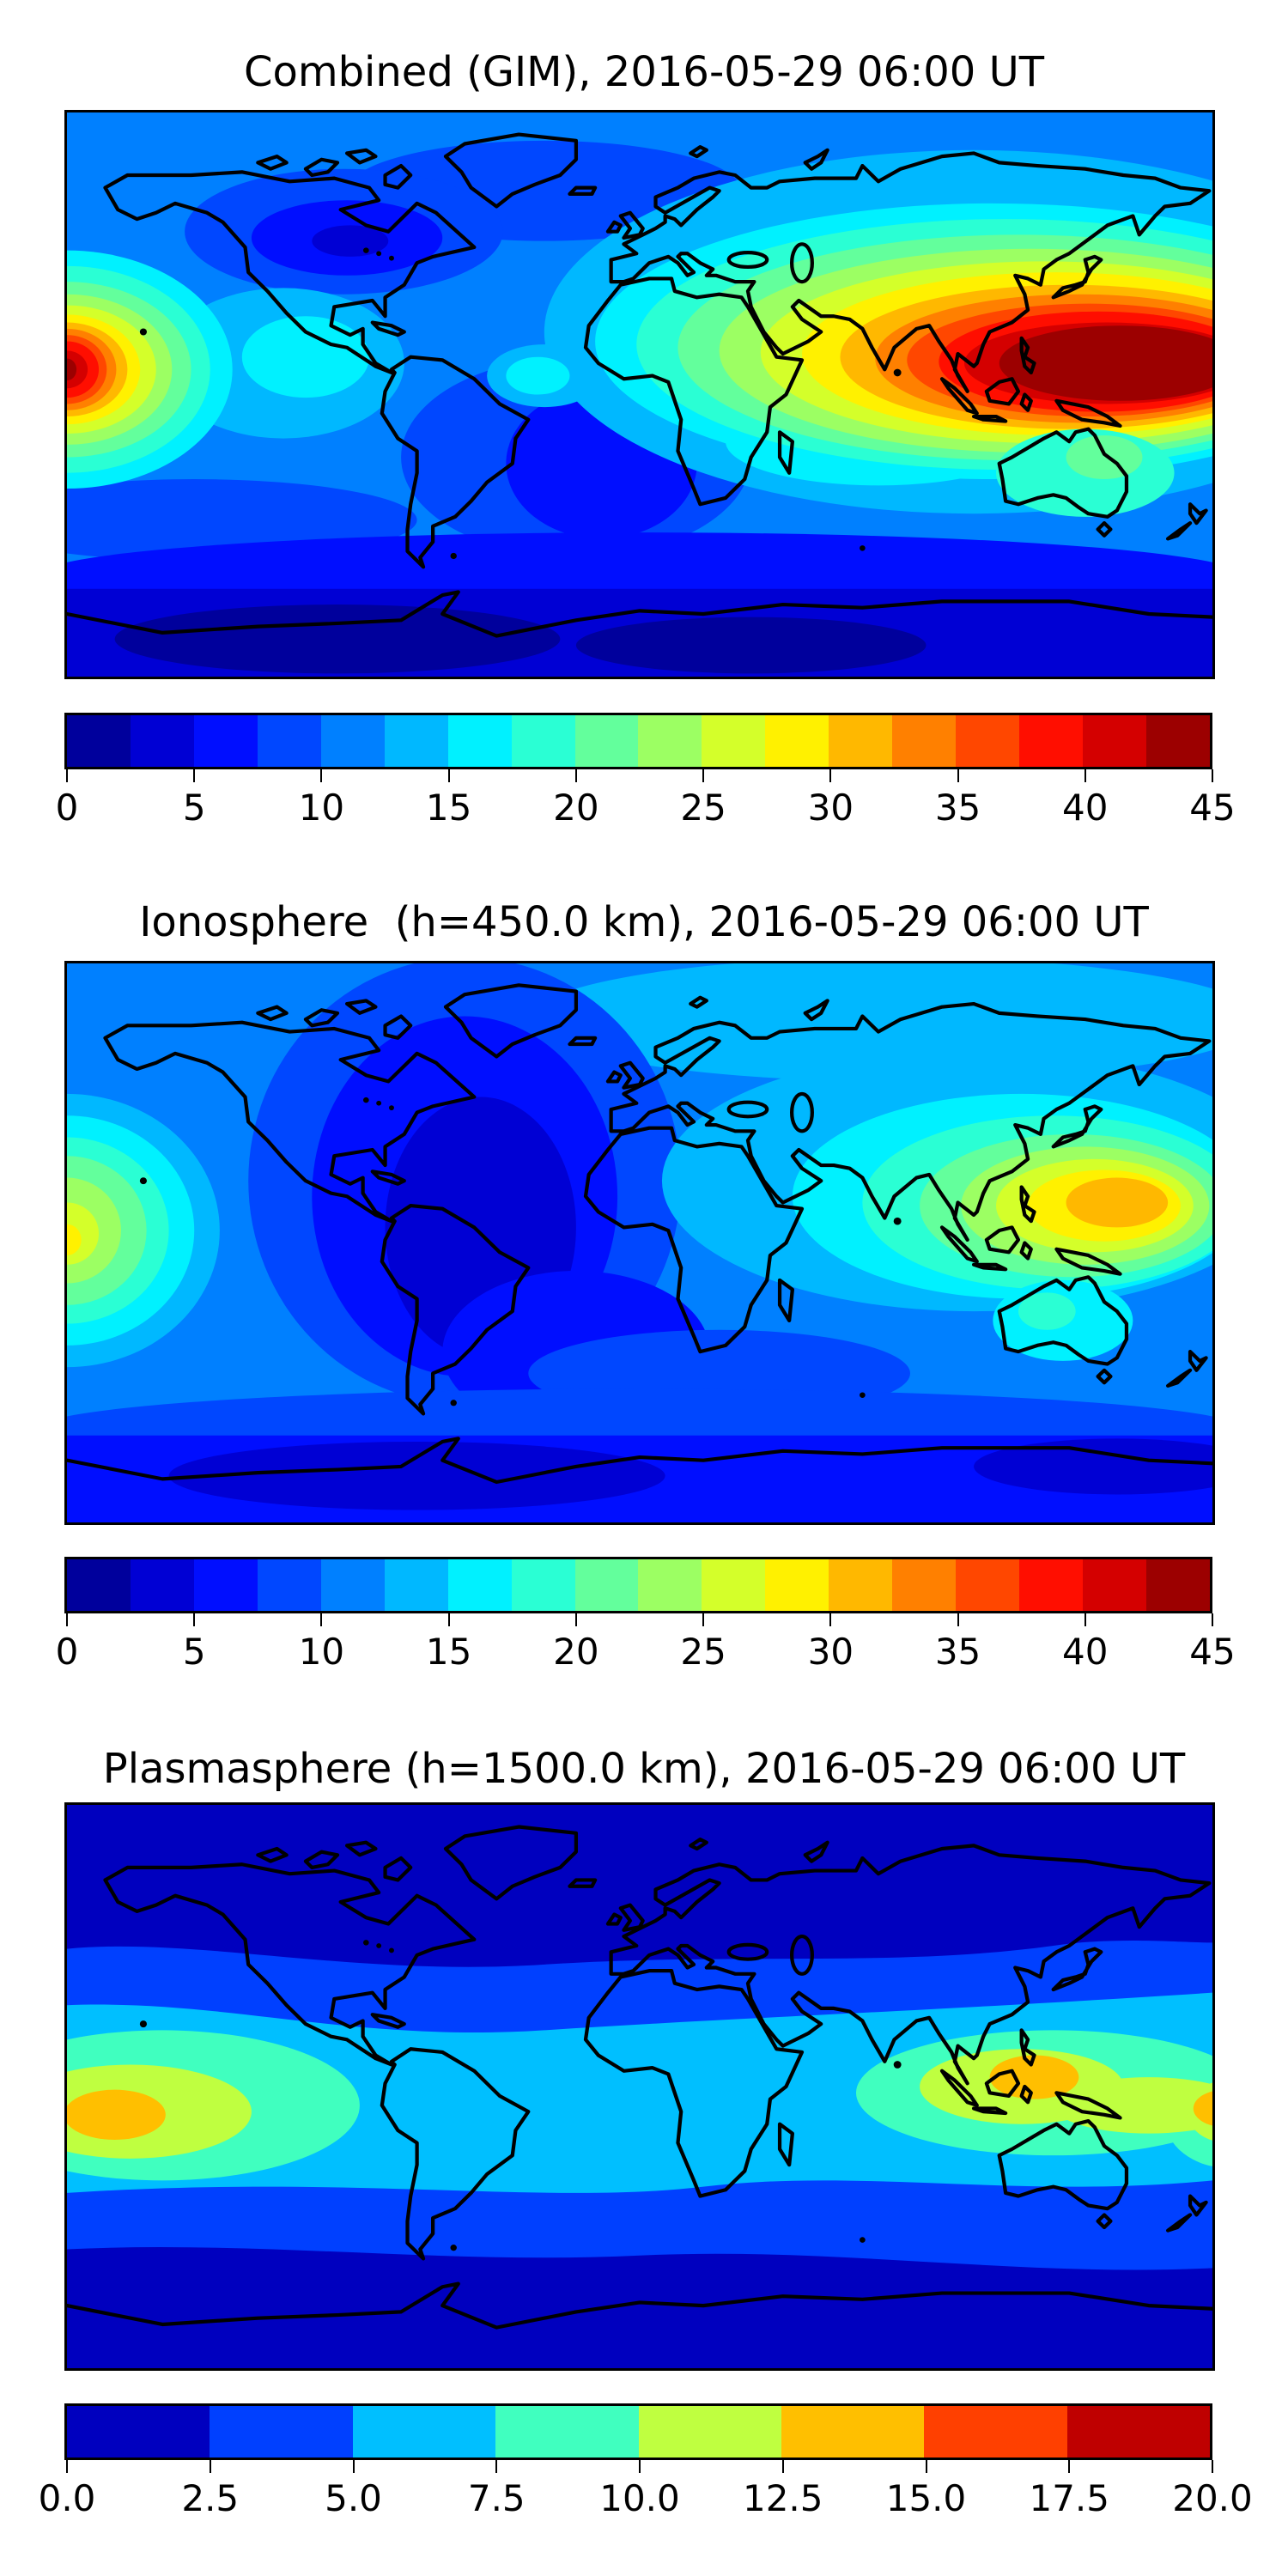 The width and height of the screenshot is (1288, 2576). What do you see at coordinates (646, 806) in the screenshot?
I see `colorbar-tick-labels: 0 5 10 15 20 25 30 35 40 45` at bounding box center [646, 806].